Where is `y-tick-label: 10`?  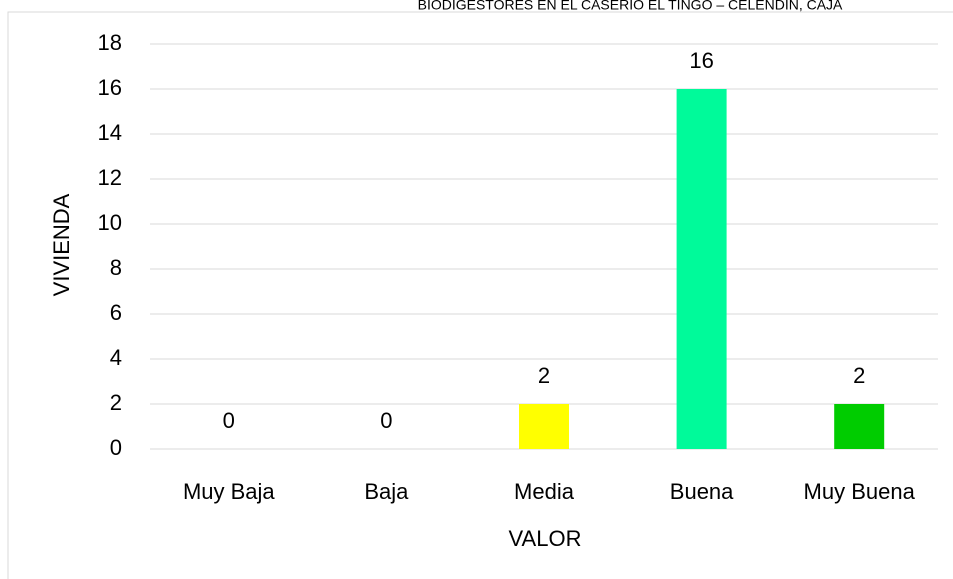
y-tick-label: 10 is located at coordinates (110, 222).